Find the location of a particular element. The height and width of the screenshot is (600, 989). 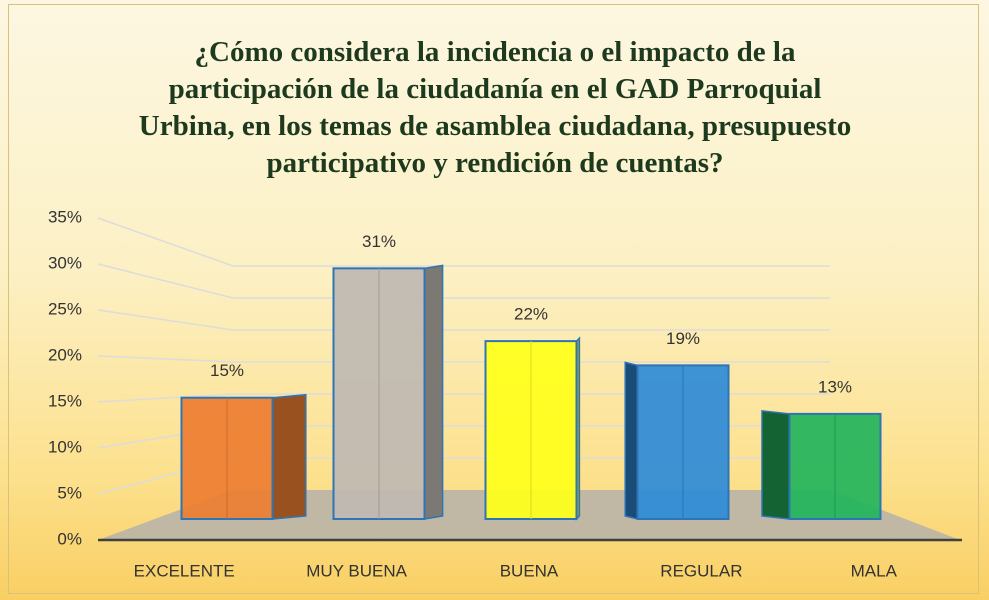

y-tick-label: 25% is located at coordinates (65, 308).